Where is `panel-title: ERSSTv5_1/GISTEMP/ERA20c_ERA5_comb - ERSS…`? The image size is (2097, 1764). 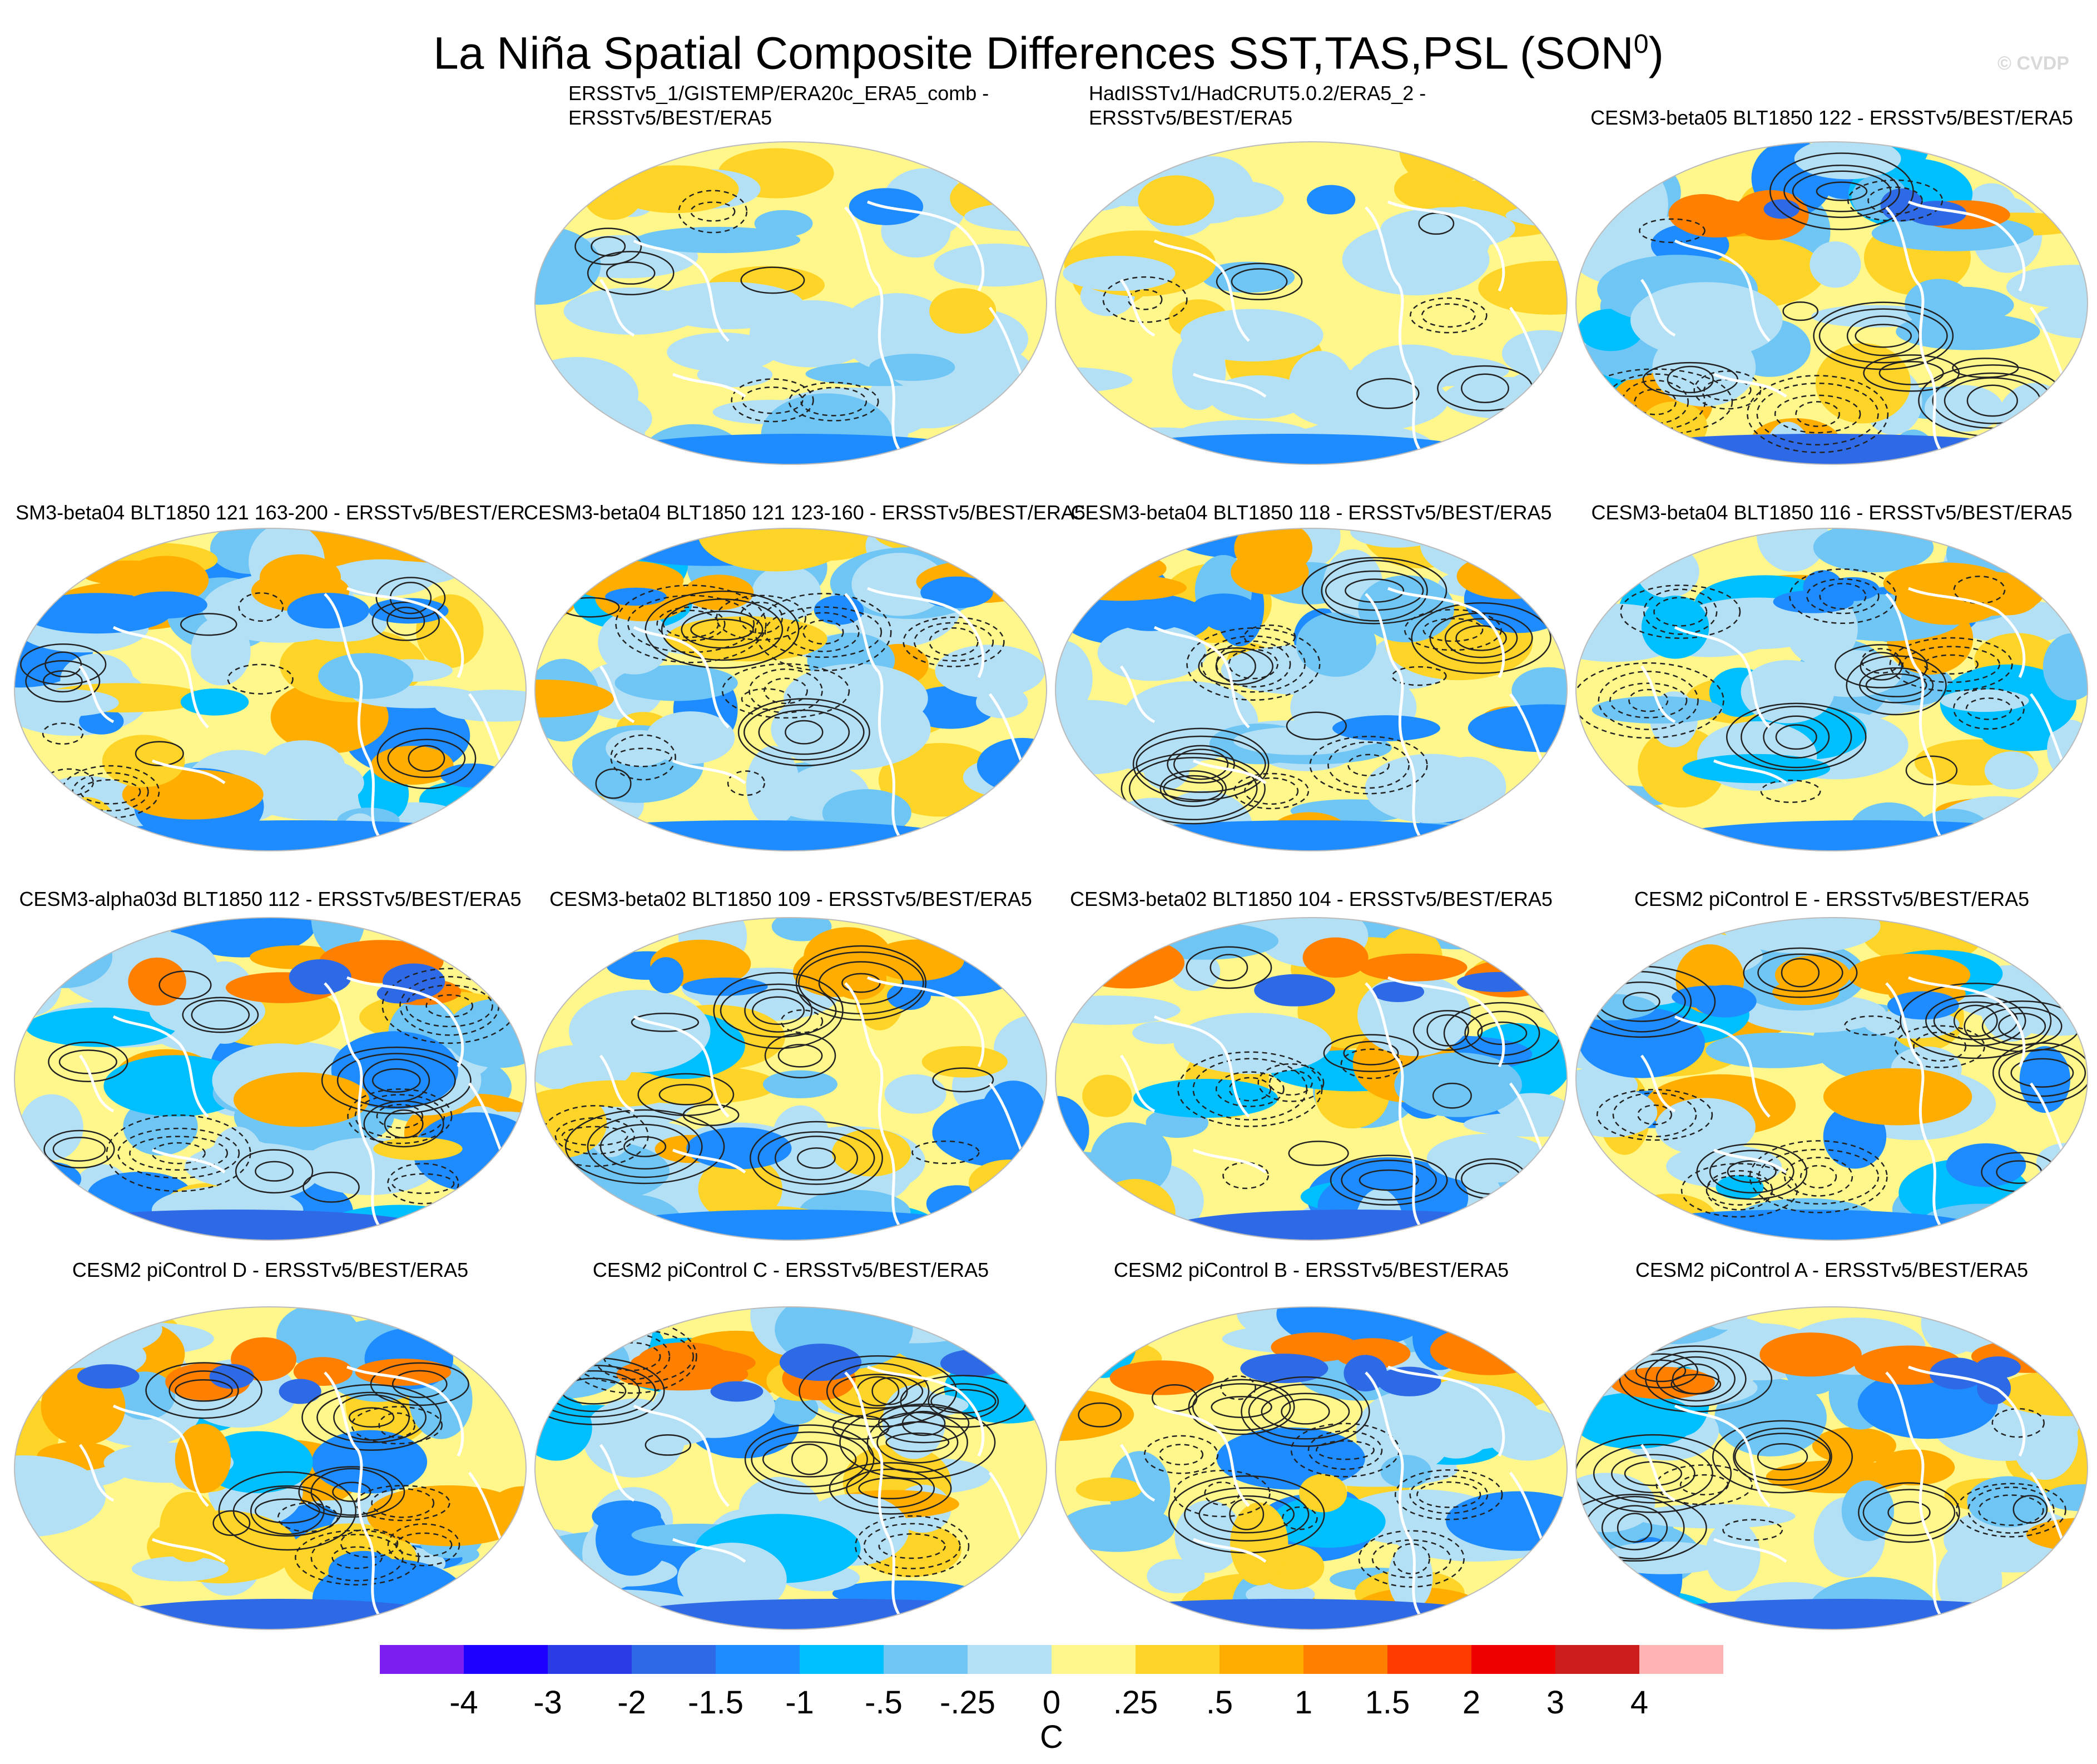 panel-title: ERSSTv5_1/GISTEMP/ERA20c_ERA5_comb - ERSS… is located at coordinates (778, 105).